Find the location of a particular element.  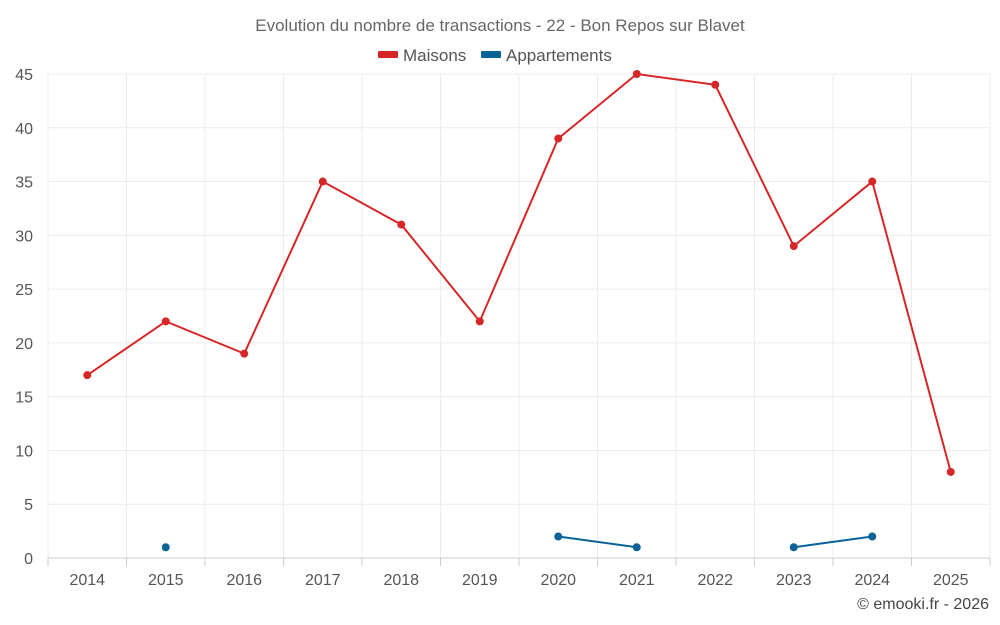

x-tick-label: 2022 is located at coordinates (715, 580).